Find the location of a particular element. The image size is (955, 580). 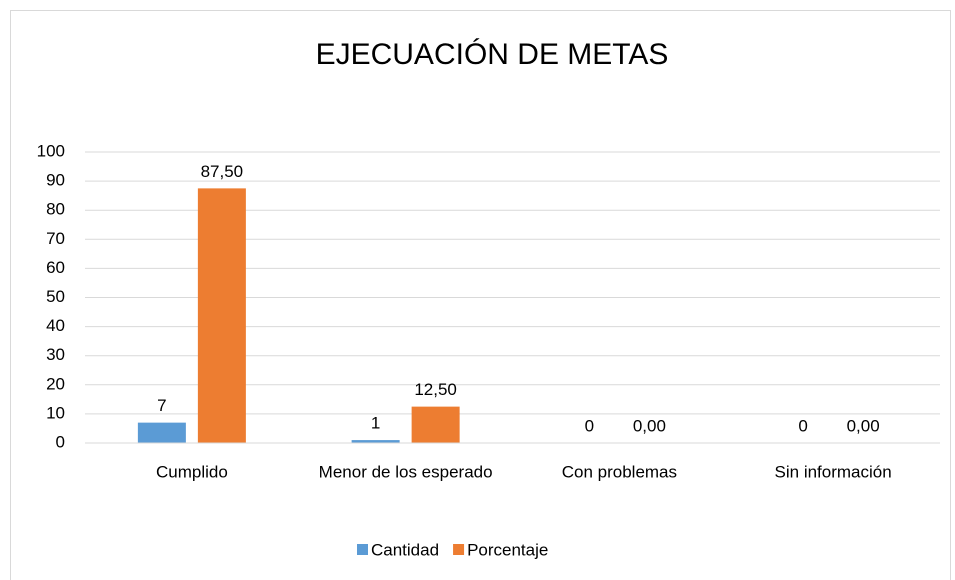

y-tick-label: 0 is located at coordinates (60, 441).